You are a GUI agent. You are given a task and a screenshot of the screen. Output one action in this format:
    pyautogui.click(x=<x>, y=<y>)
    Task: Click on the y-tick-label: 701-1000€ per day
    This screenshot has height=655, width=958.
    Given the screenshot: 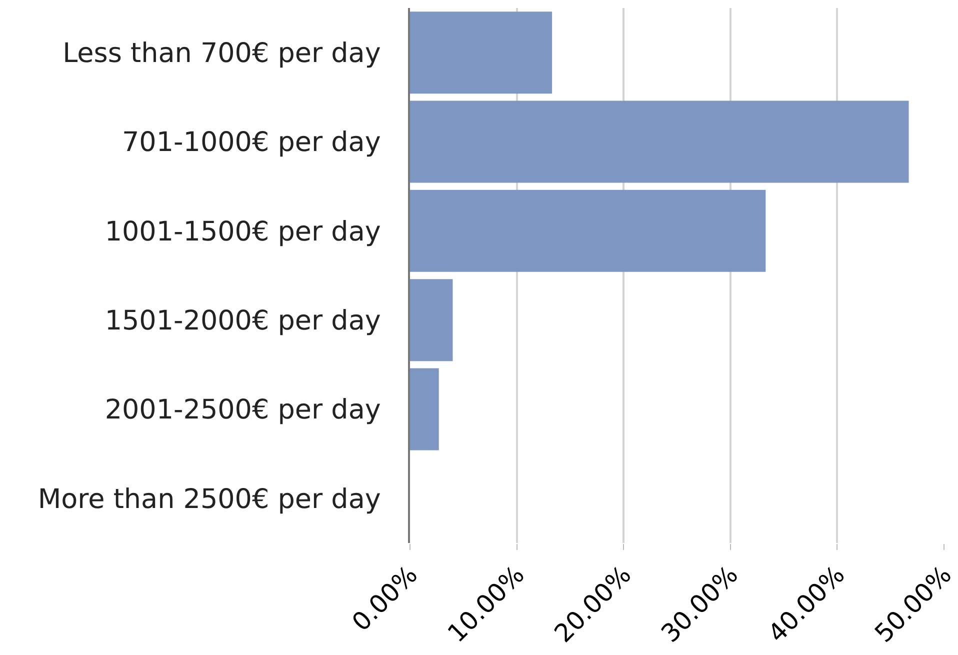 What is the action you would take?
    pyautogui.click(x=251, y=142)
    